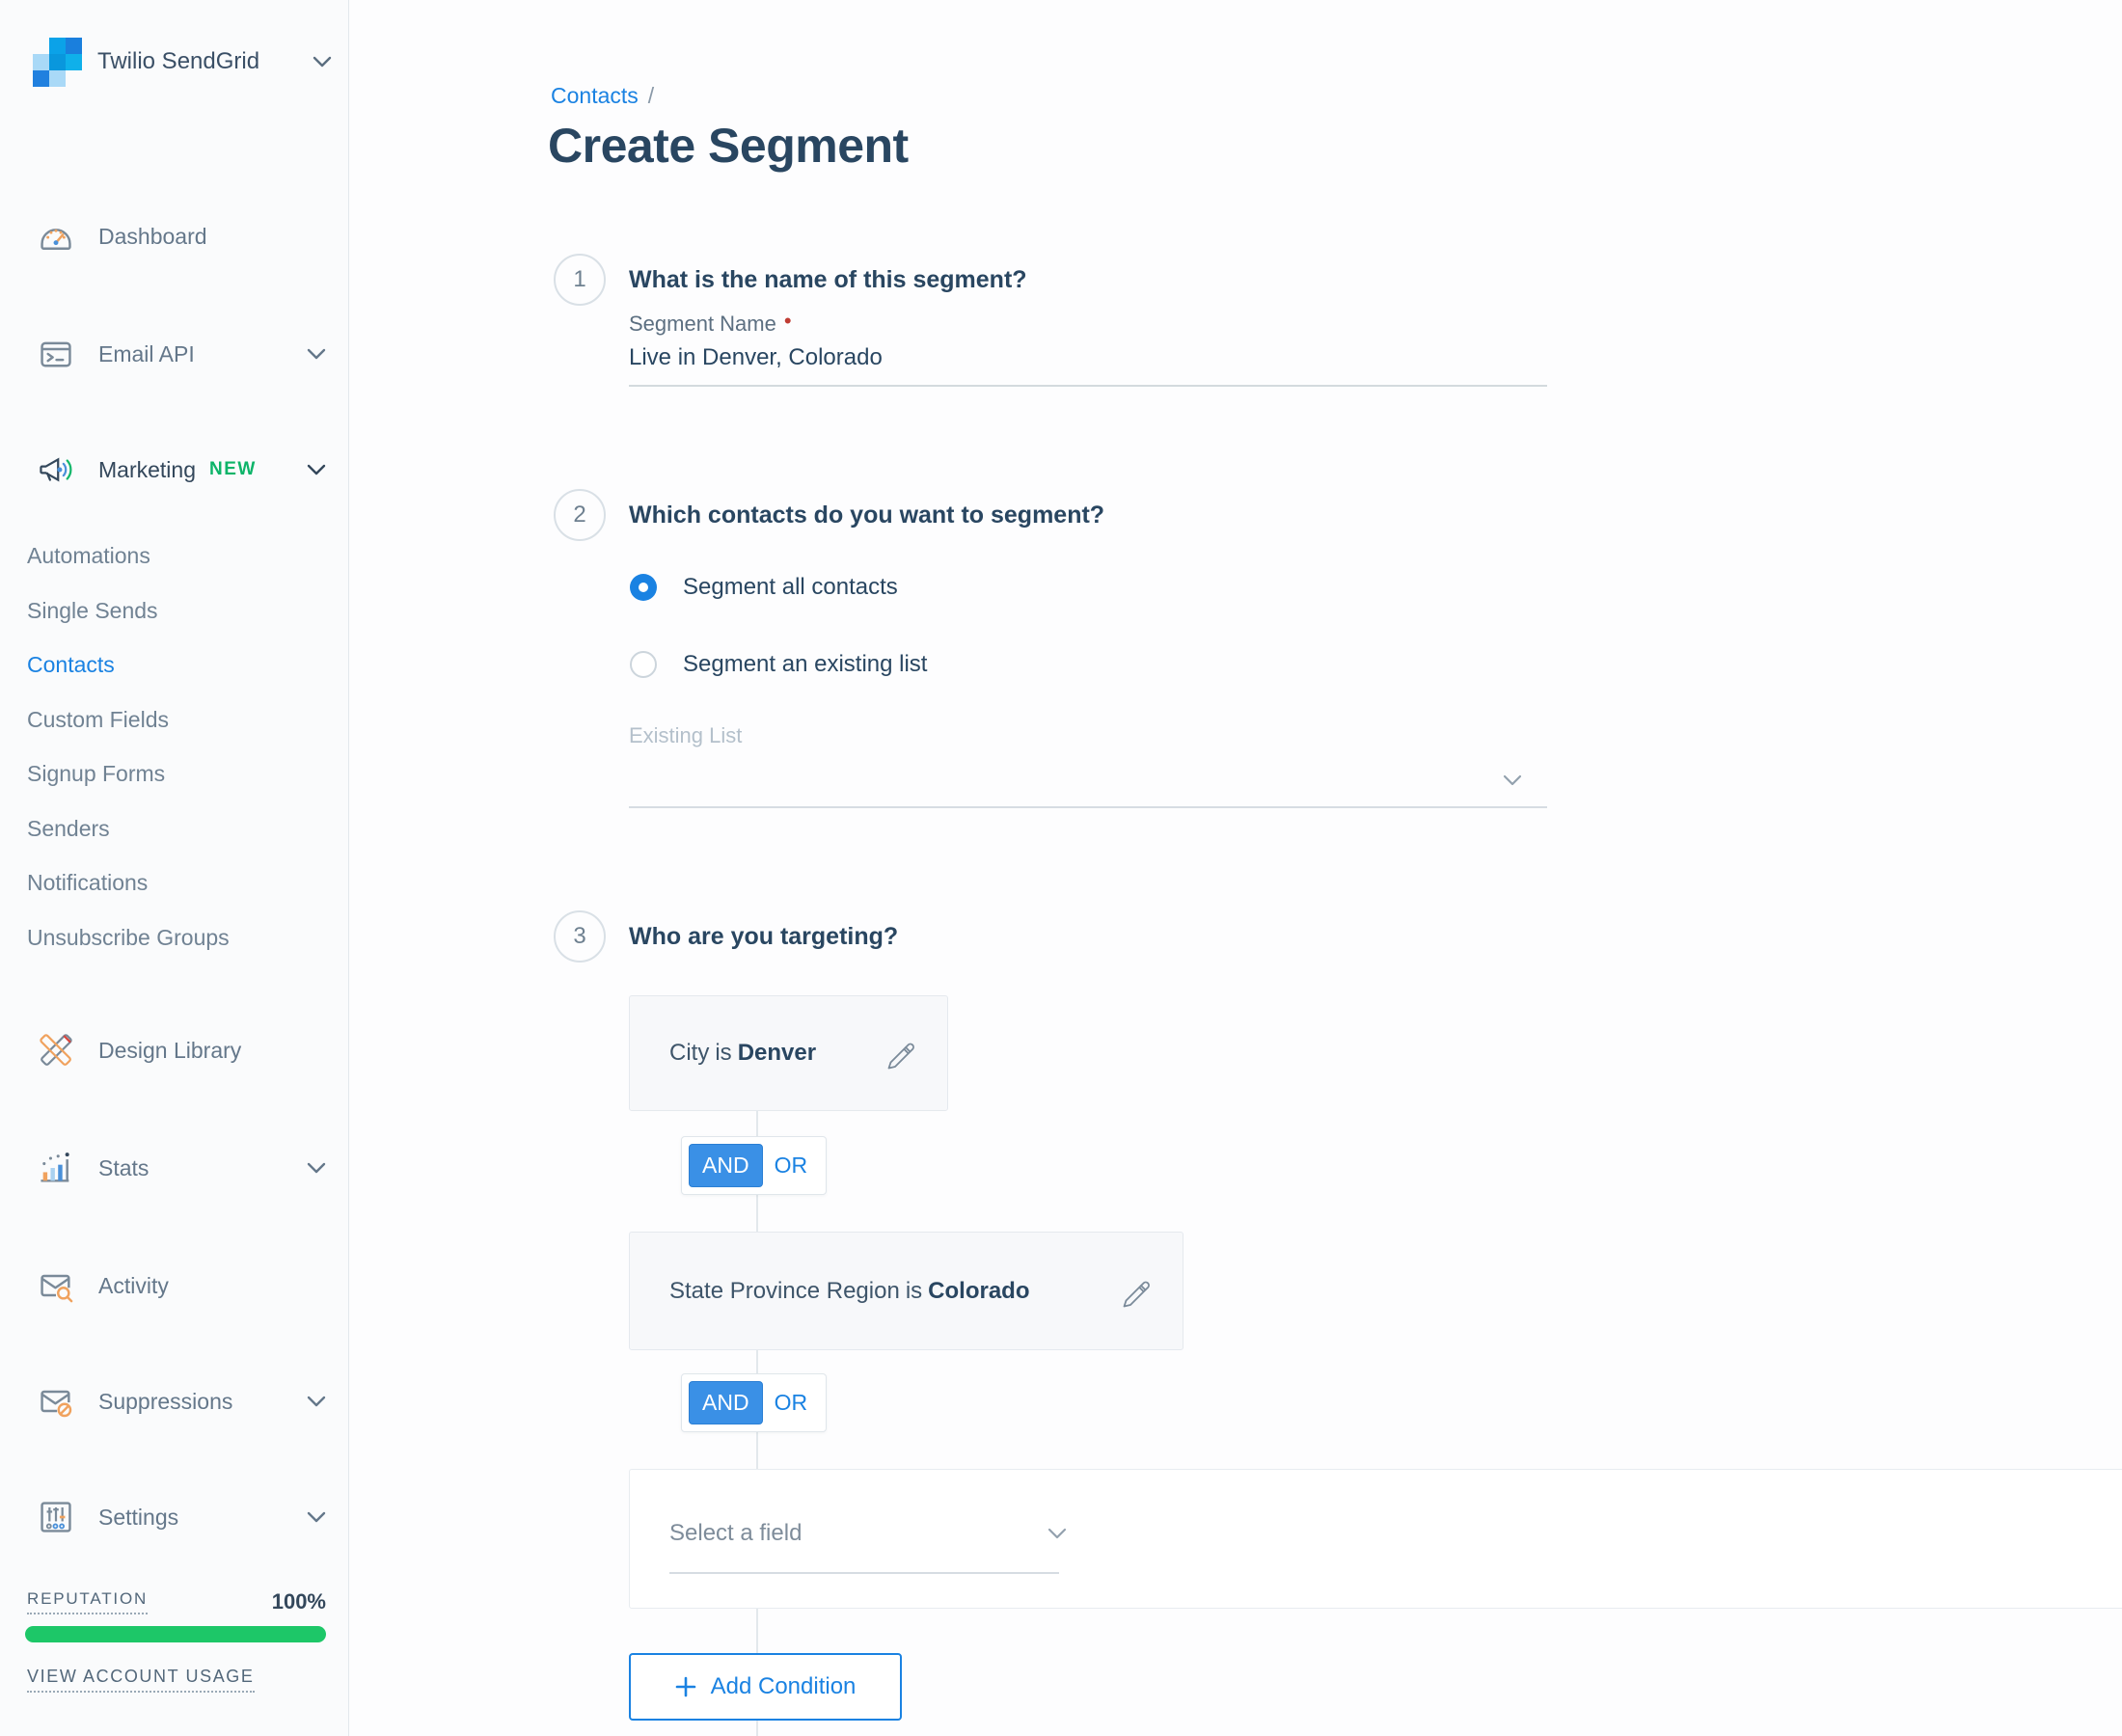  I want to click on step-3-circle: 3, so click(580, 936).